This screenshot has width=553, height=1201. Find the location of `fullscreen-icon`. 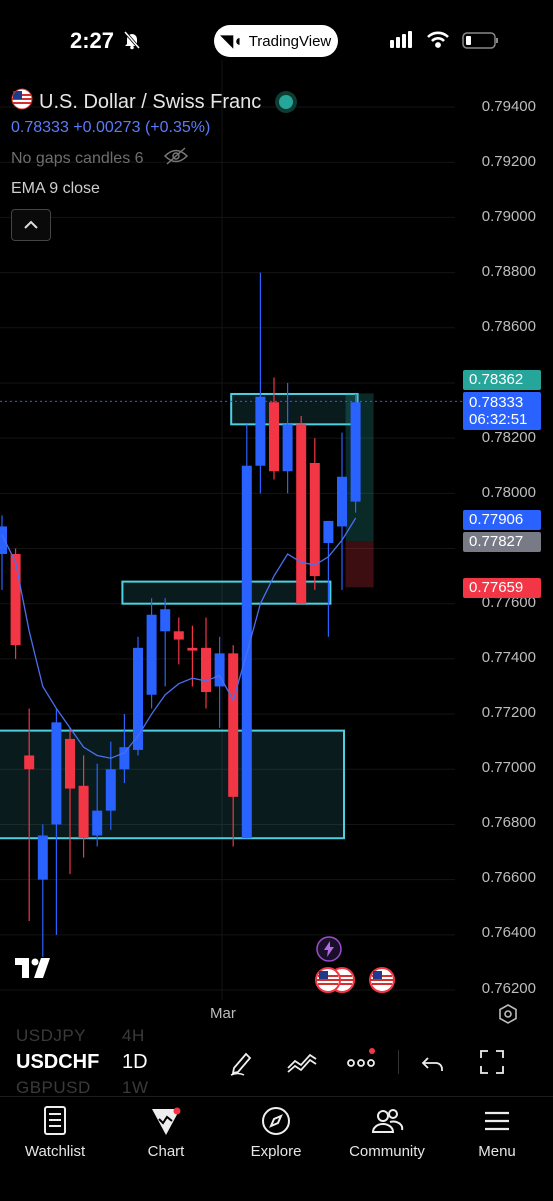

fullscreen-icon is located at coordinates (492, 1064).